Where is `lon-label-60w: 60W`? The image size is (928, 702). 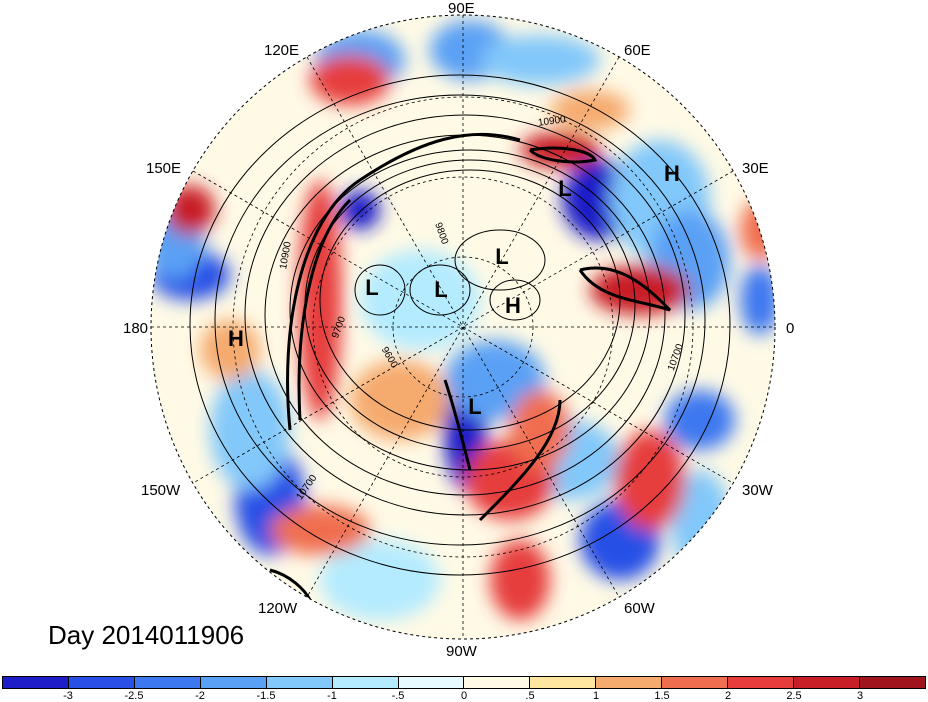 lon-label-60w: 60W is located at coordinates (639, 608).